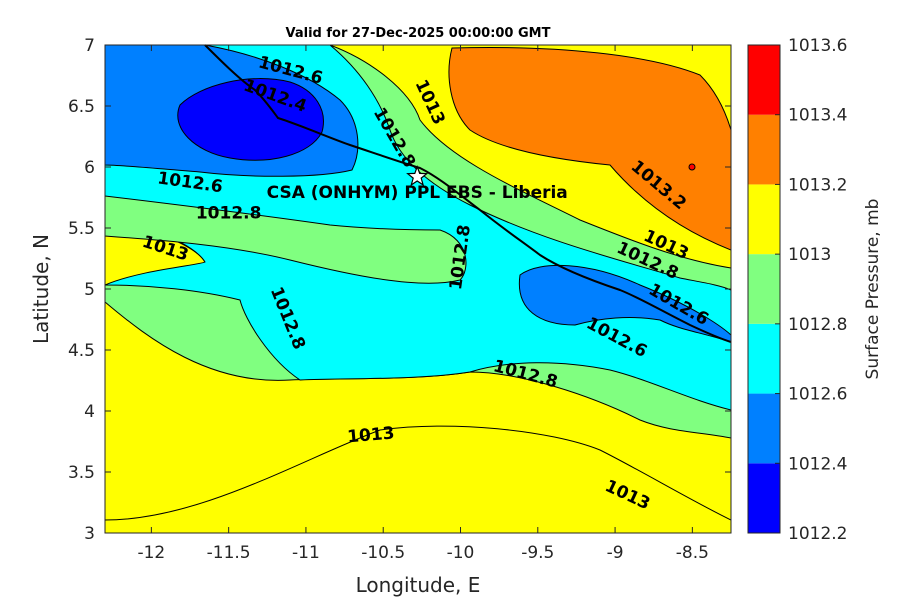 Image resolution: width=900 pixels, height=600 pixels. I want to click on y-axis-label: Latitude, N, so click(41, 289).